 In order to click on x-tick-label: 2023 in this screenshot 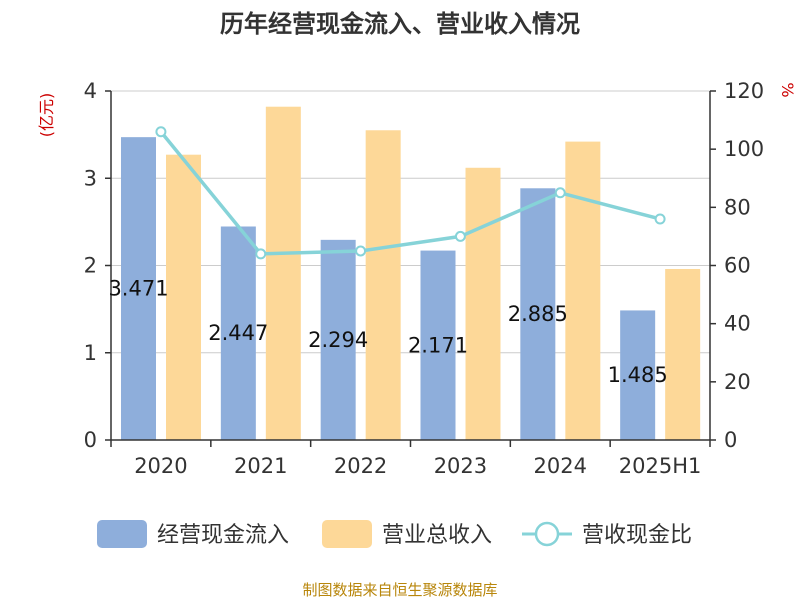, I will do `click(460, 466)`.